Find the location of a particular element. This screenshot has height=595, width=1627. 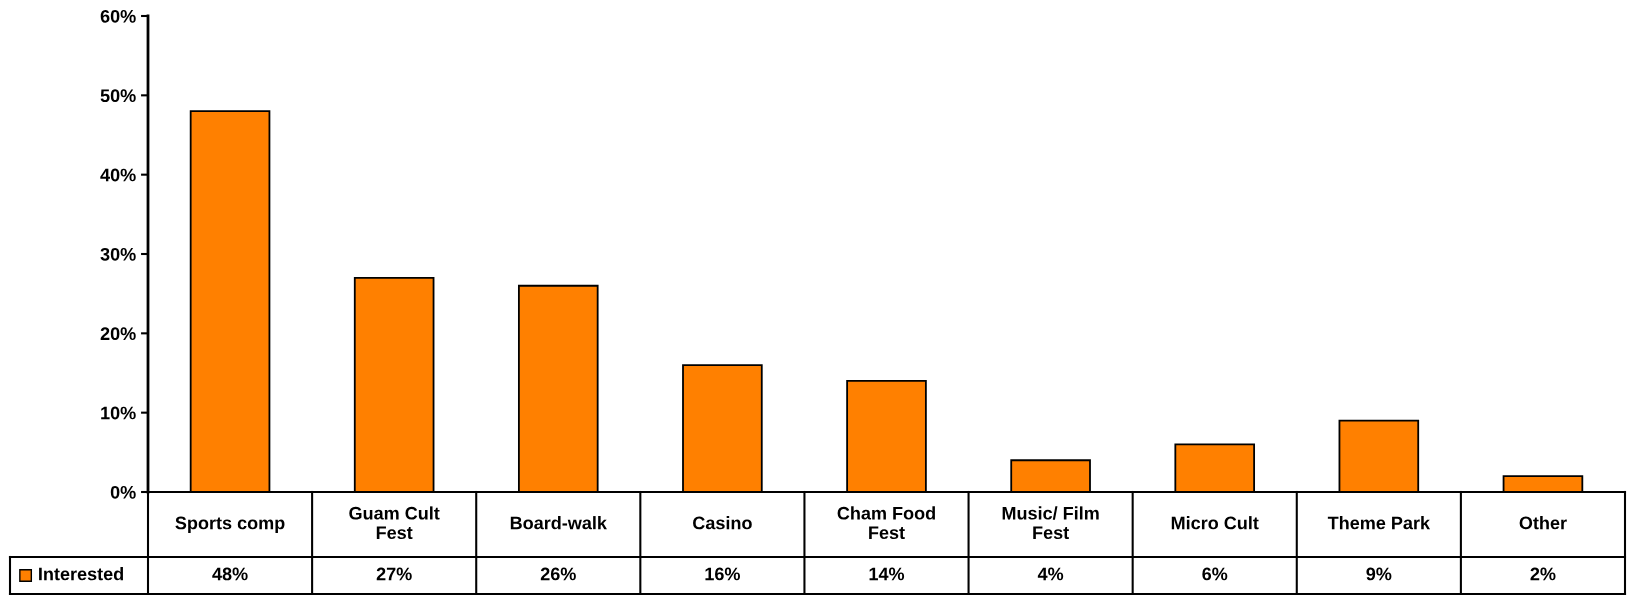

x-tick-label: Music/ Film Fest is located at coordinates (1050, 523).